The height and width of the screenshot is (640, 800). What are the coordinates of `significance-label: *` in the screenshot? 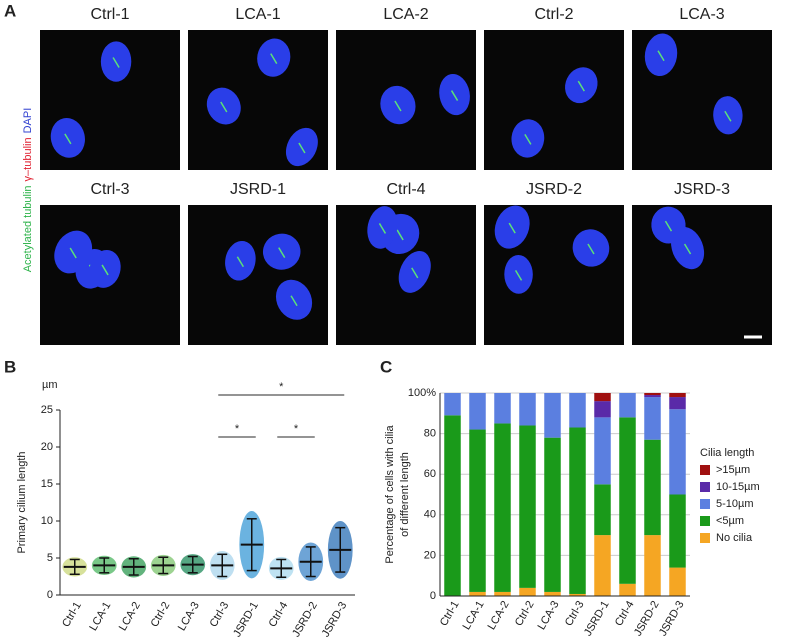 It's located at (237, 429).